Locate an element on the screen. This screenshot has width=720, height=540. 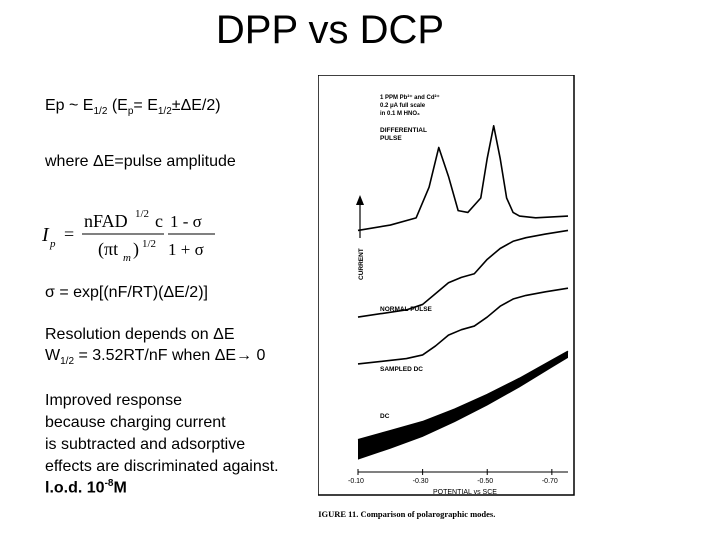
formula-den: (πt is located at coordinates (108, 249).